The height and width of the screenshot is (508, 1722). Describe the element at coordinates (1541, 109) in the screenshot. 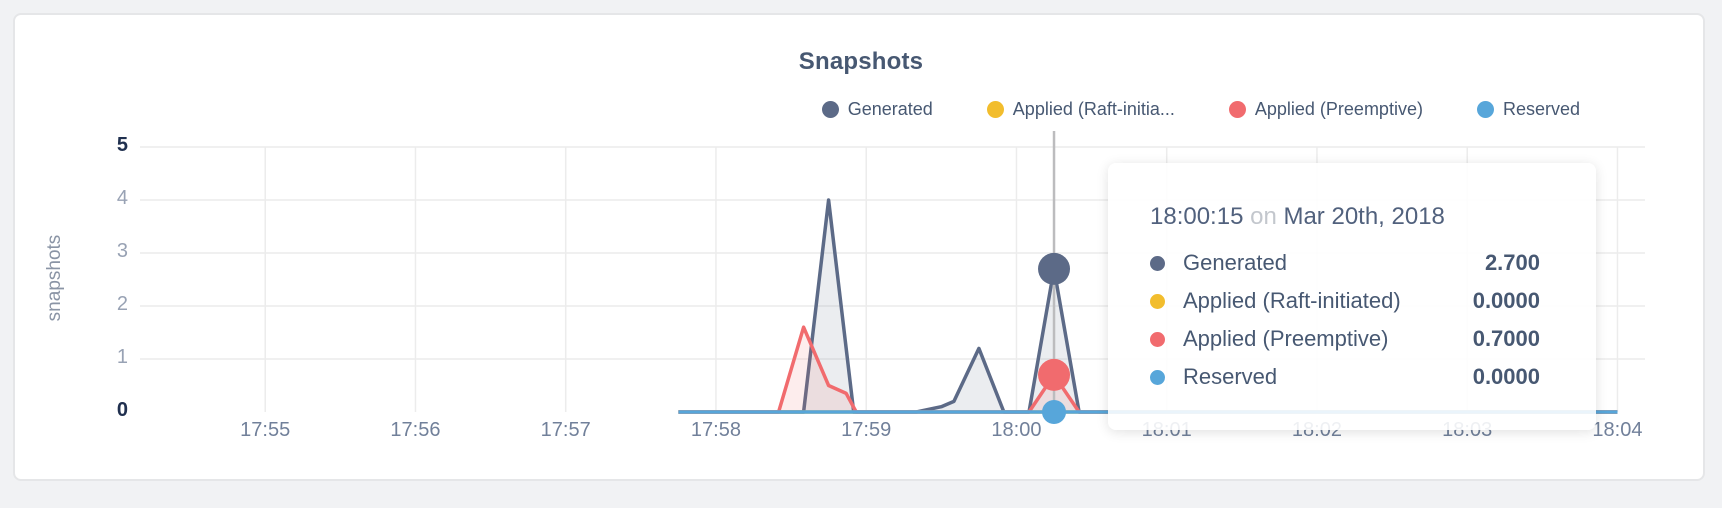

I see `legend-item-label: Reserved` at that location.